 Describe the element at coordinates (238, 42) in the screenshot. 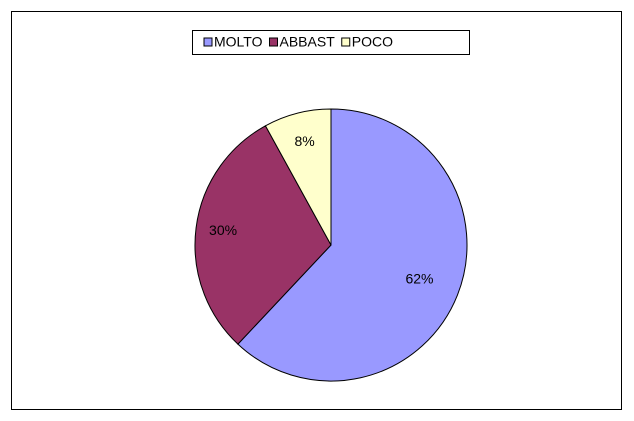

I see `legend-label: MOLTO` at that location.